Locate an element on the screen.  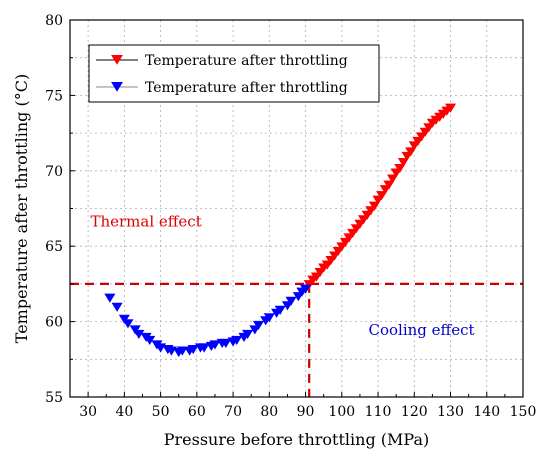
x-tick-label: 100 is located at coordinates (341, 412).